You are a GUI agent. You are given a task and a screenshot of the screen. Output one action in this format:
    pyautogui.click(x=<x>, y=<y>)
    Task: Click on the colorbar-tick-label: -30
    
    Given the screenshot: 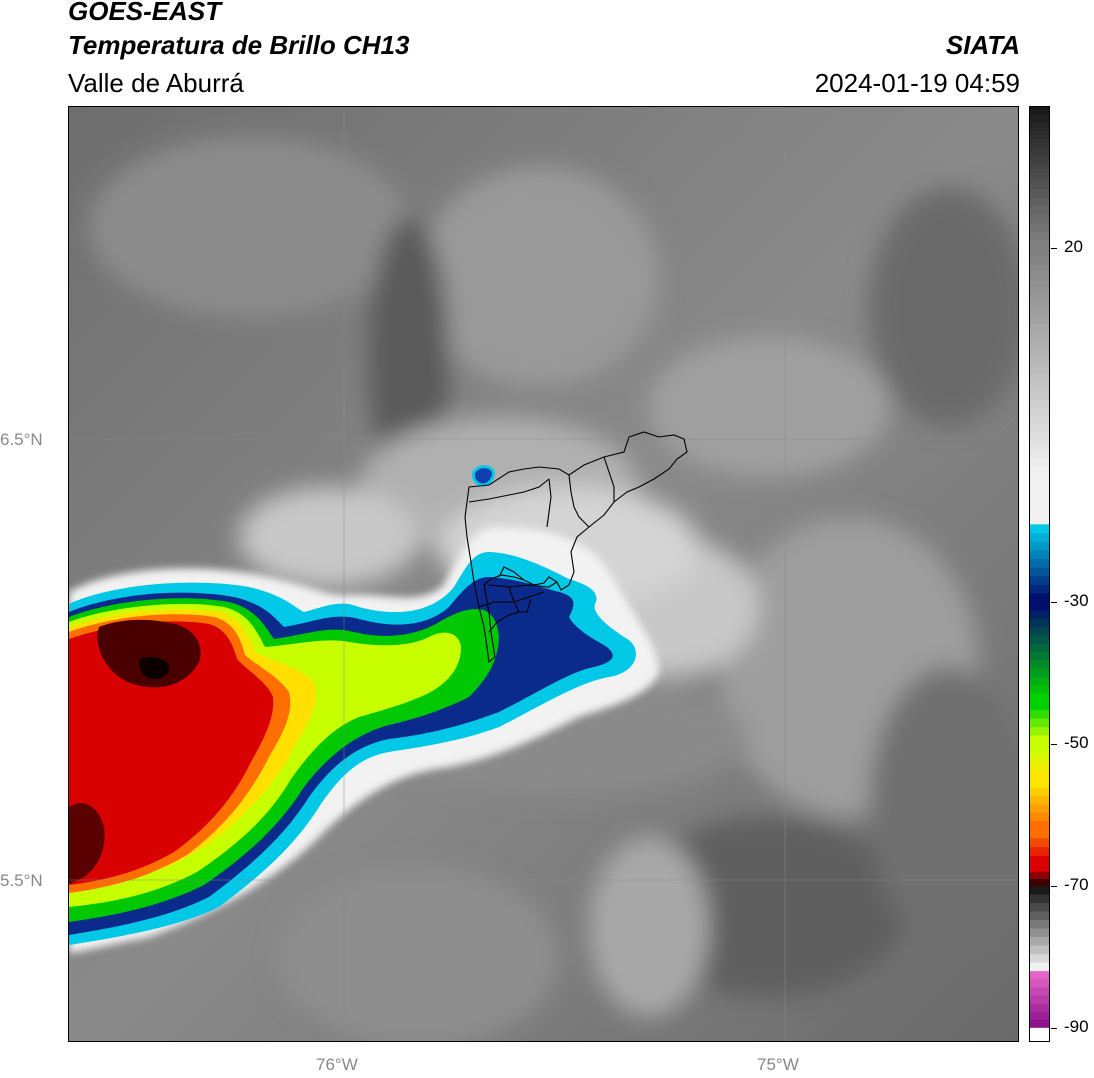 What is the action you would take?
    pyautogui.click(x=1076, y=601)
    